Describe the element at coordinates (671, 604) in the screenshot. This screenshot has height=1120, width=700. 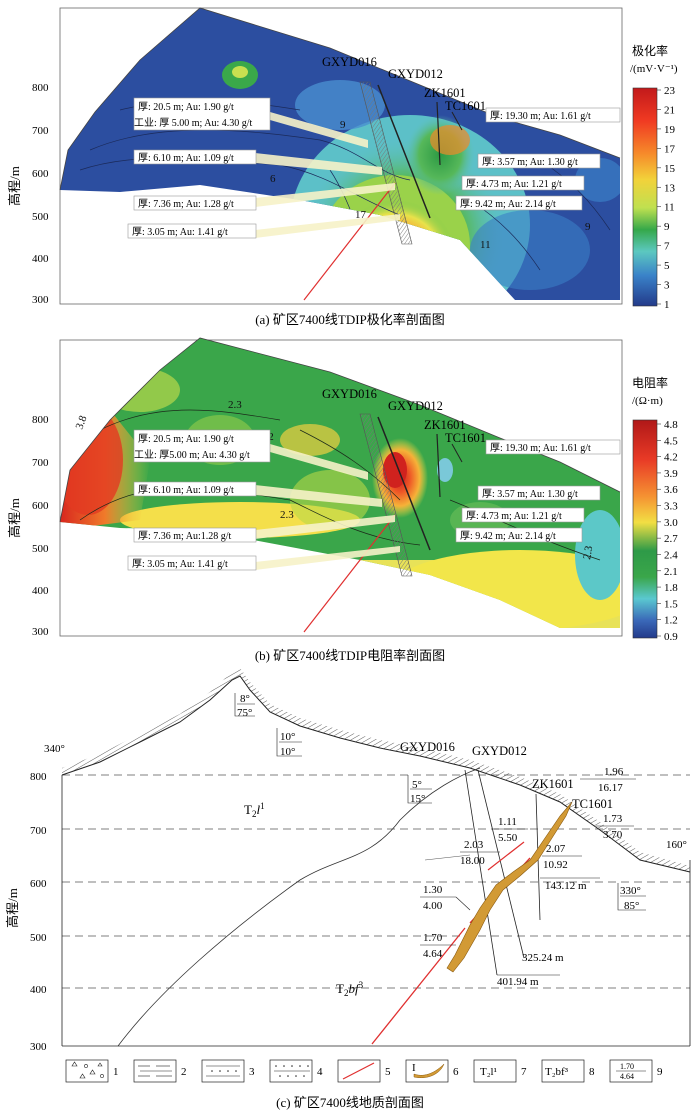
I see `colorbar-tick-label: 1.5` at that location.